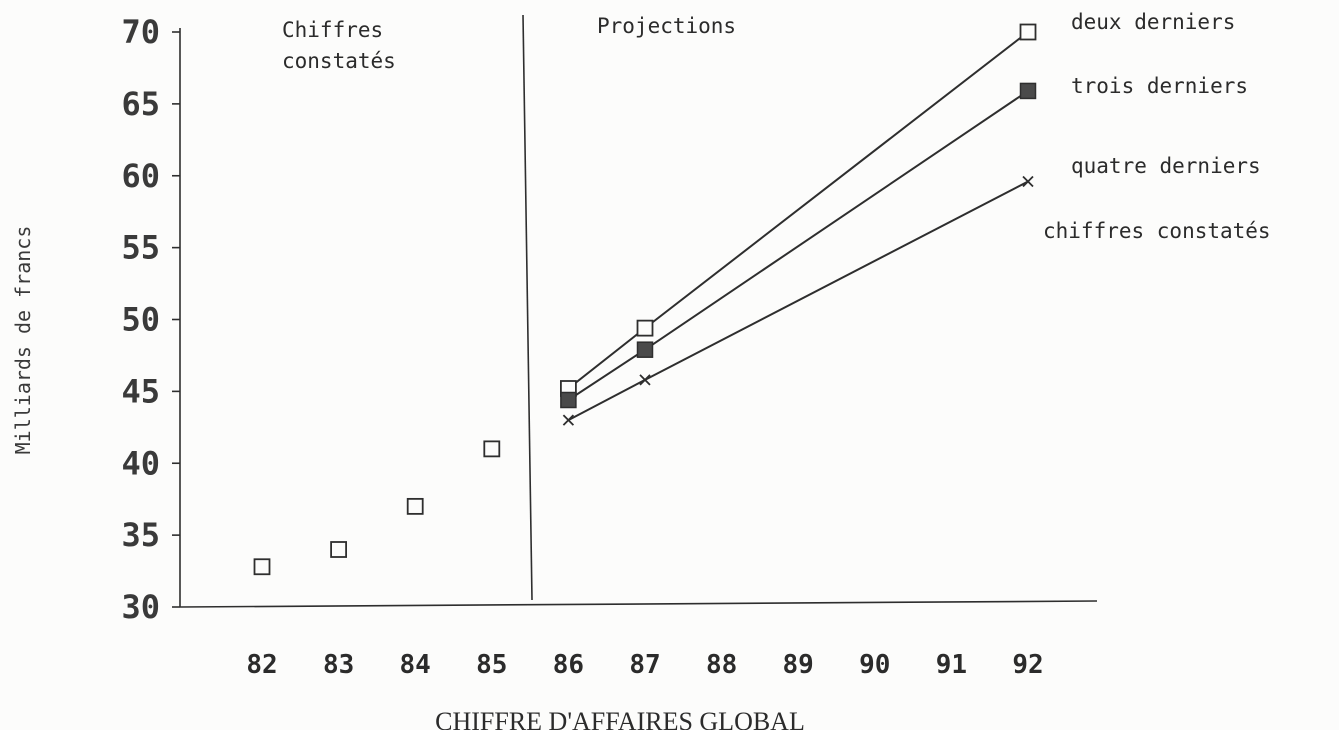  What do you see at coordinates (721, 665) in the screenshot?
I see `x-tick-label: 88` at bounding box center [721, 665].